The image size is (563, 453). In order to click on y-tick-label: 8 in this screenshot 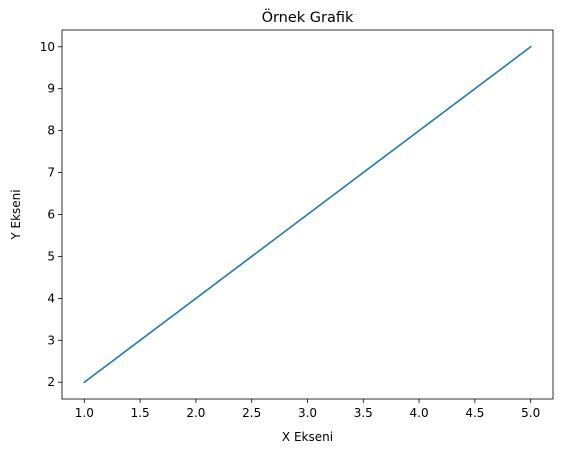, I will do `click(51, 131)`.